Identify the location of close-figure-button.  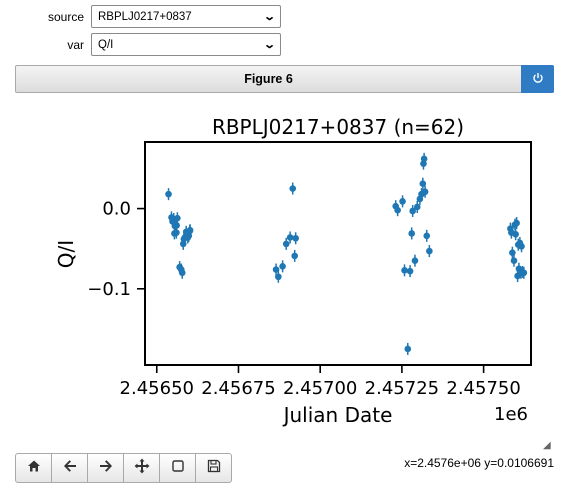
(537, 79).